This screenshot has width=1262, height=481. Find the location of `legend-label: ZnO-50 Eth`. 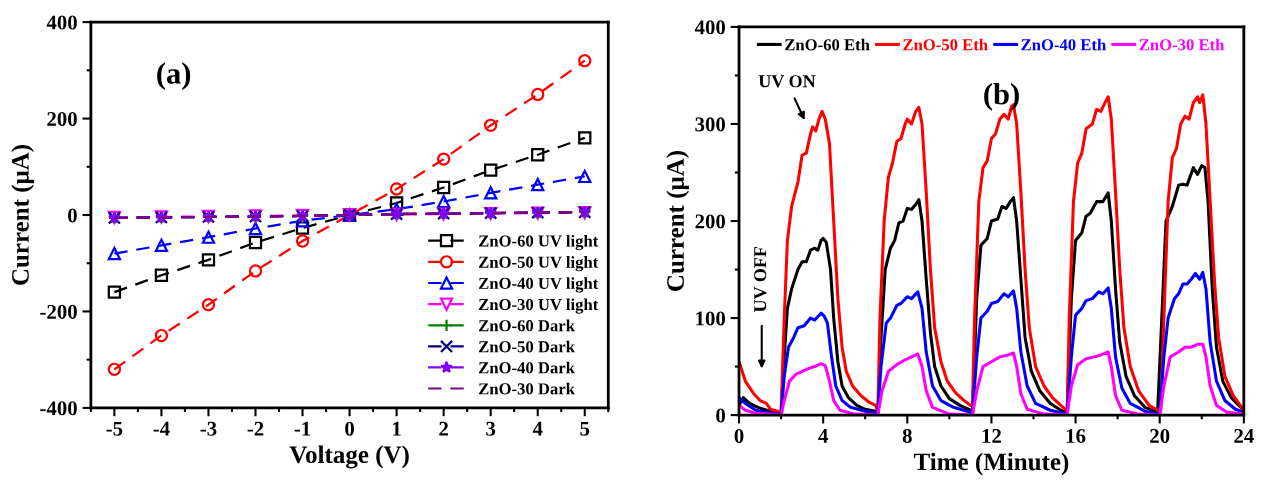

legend-label: ZnO-50 Eth is located at coordinates (945, 44).